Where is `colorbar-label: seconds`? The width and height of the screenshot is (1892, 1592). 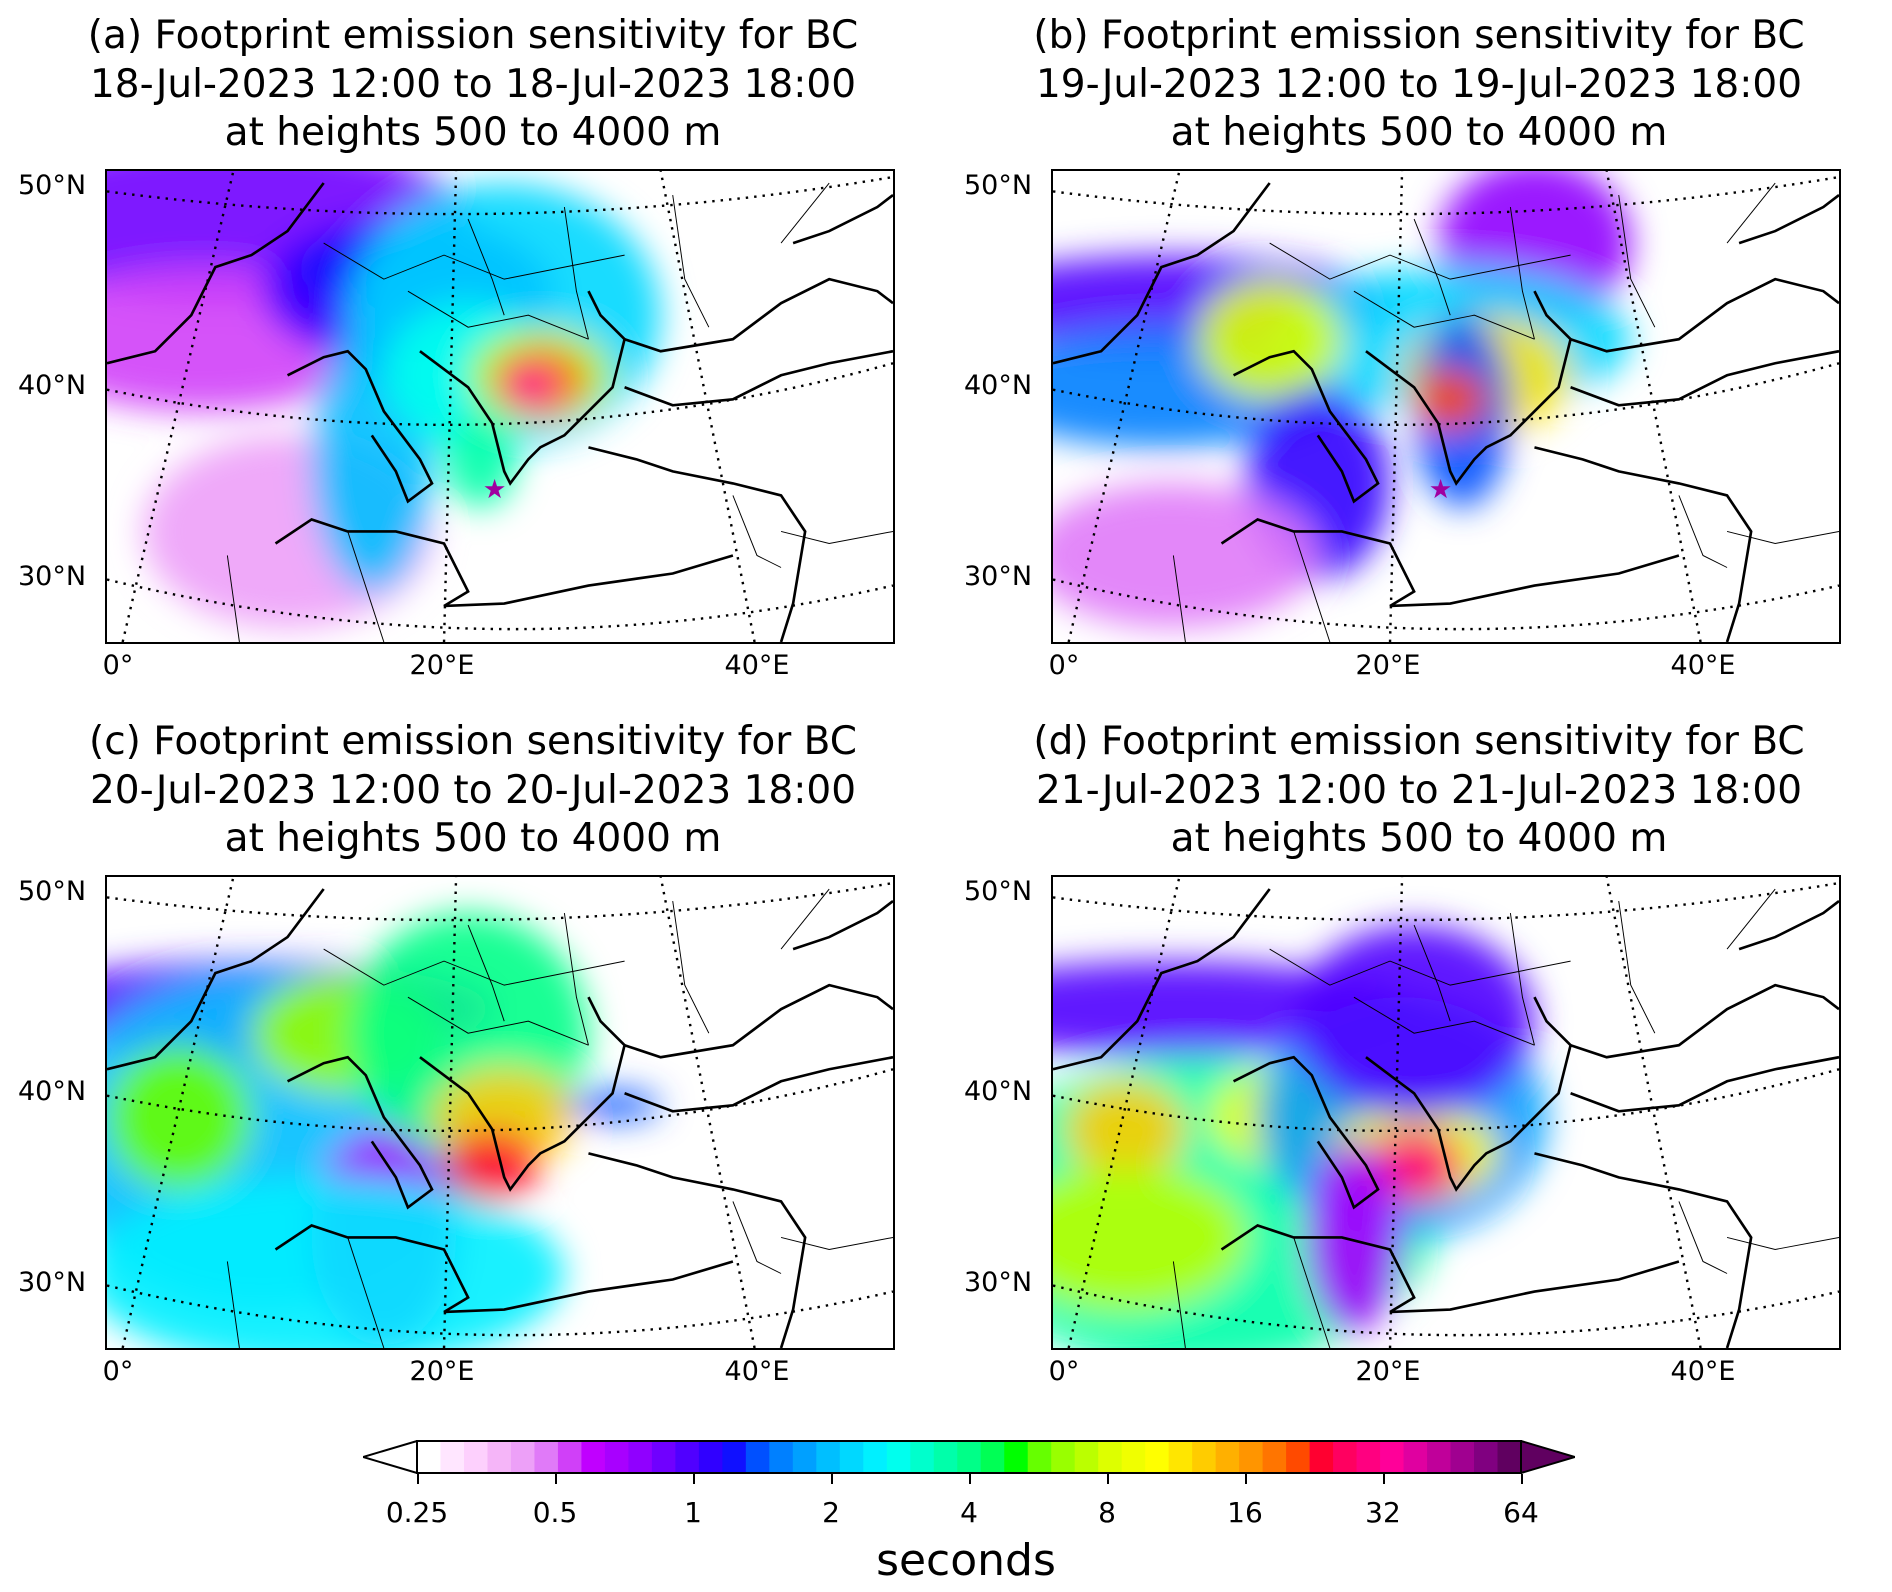
colorbar-label: seconds is located at coordinates (966, 1560).